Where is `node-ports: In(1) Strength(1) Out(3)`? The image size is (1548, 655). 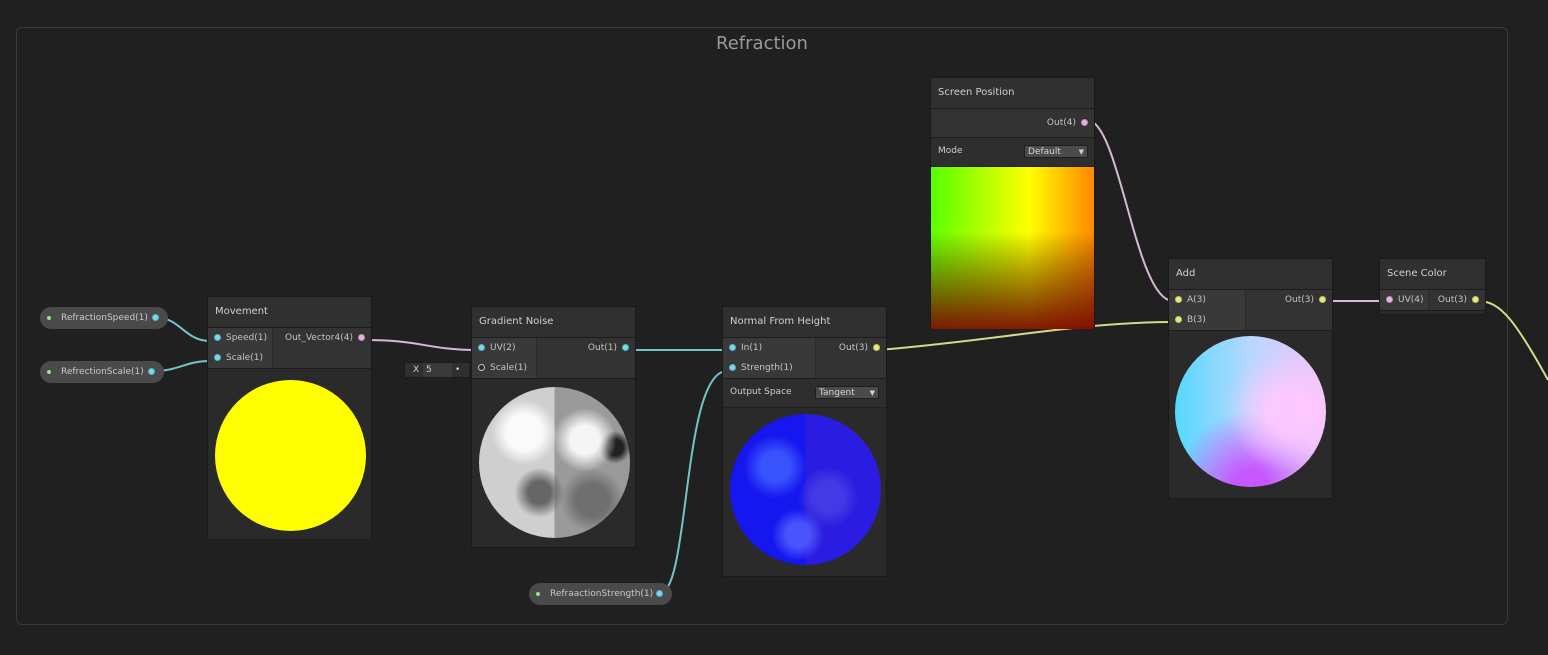 node-ports: In(1) Strength(1) Out(3) is located at coordinates (804, 358).